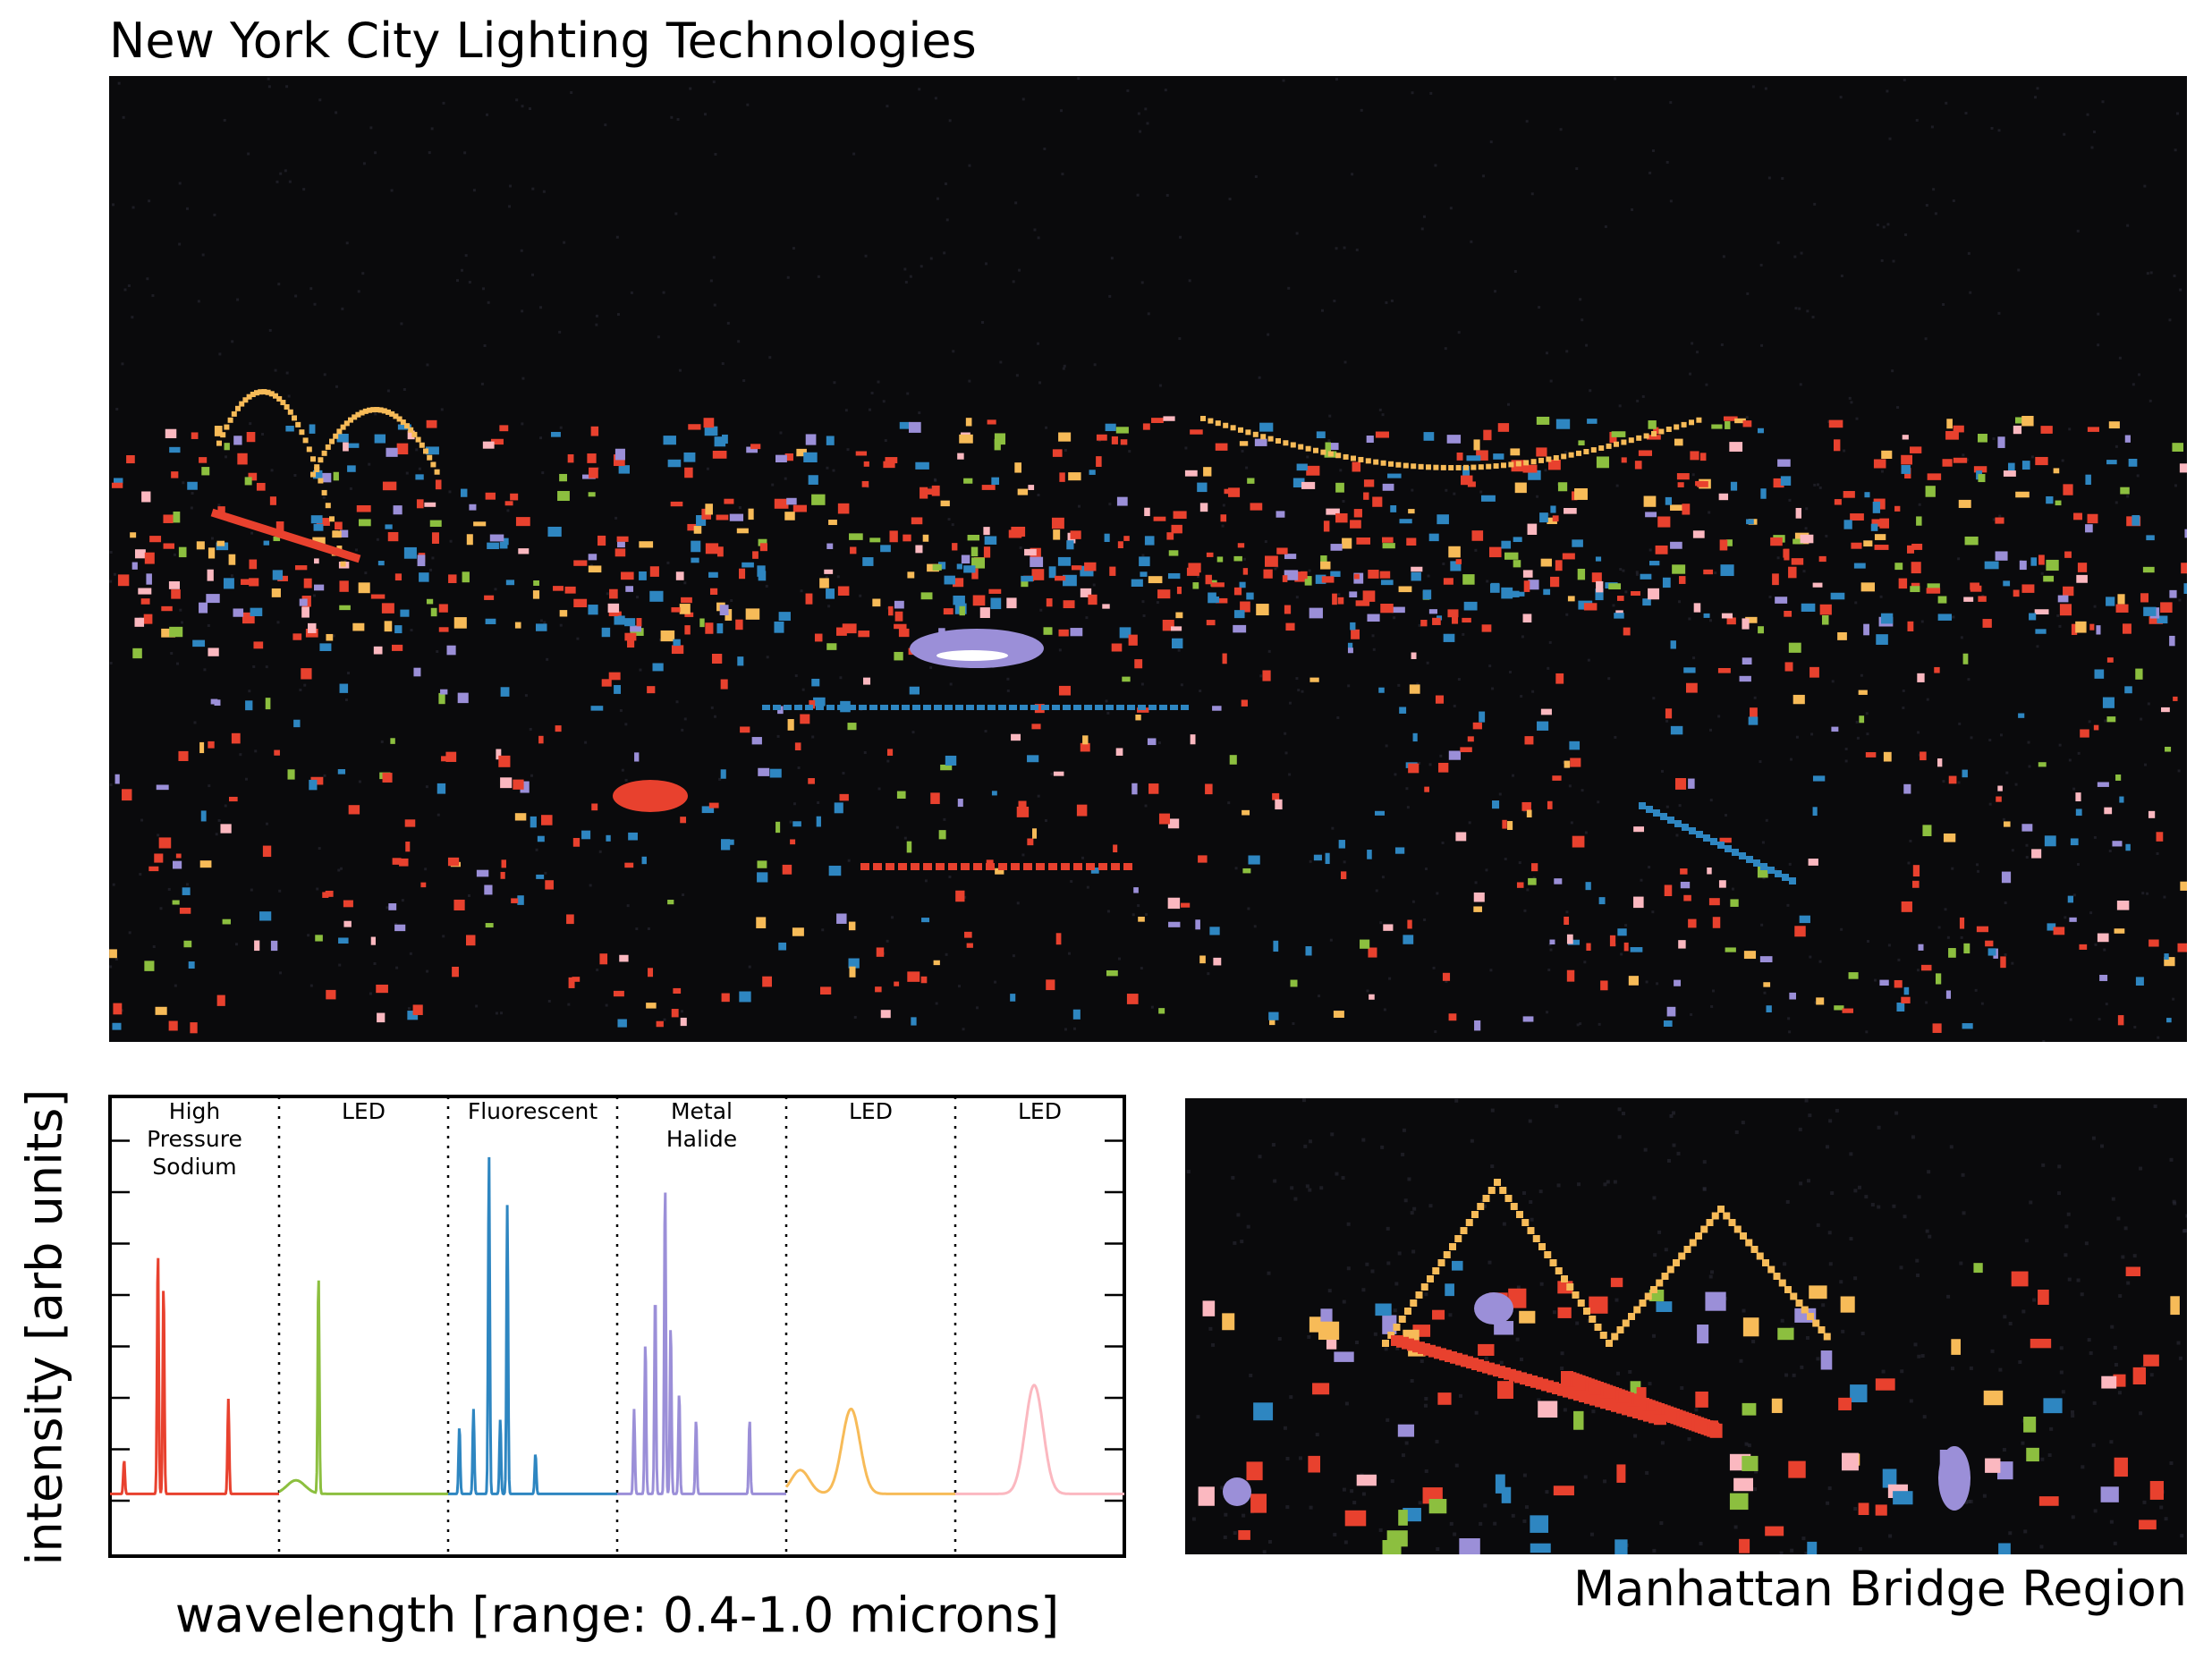 The width and height of the screenshot is (2212, 1659). What do you see at coordinates (1040, 1111) in the screenshot?
I see `series-label: LED` at bounding box center [1040, 1111].